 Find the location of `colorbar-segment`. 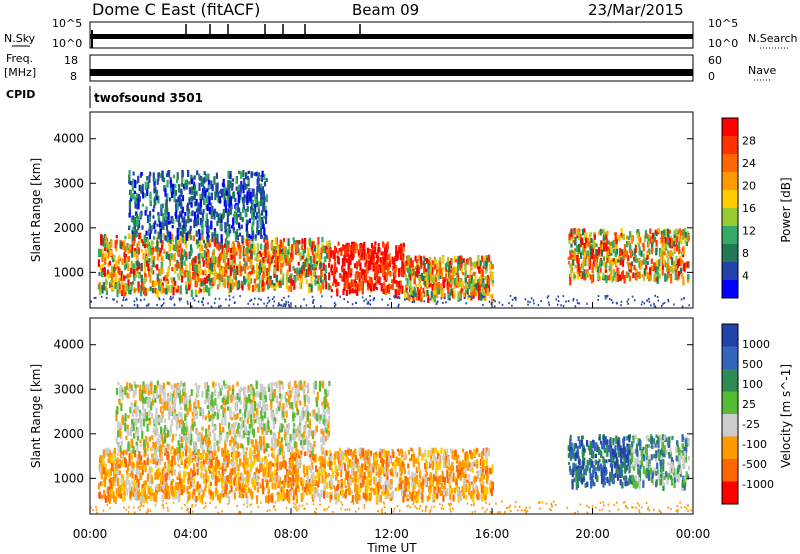

colorbar-segment is located at coordinates (730, 217).